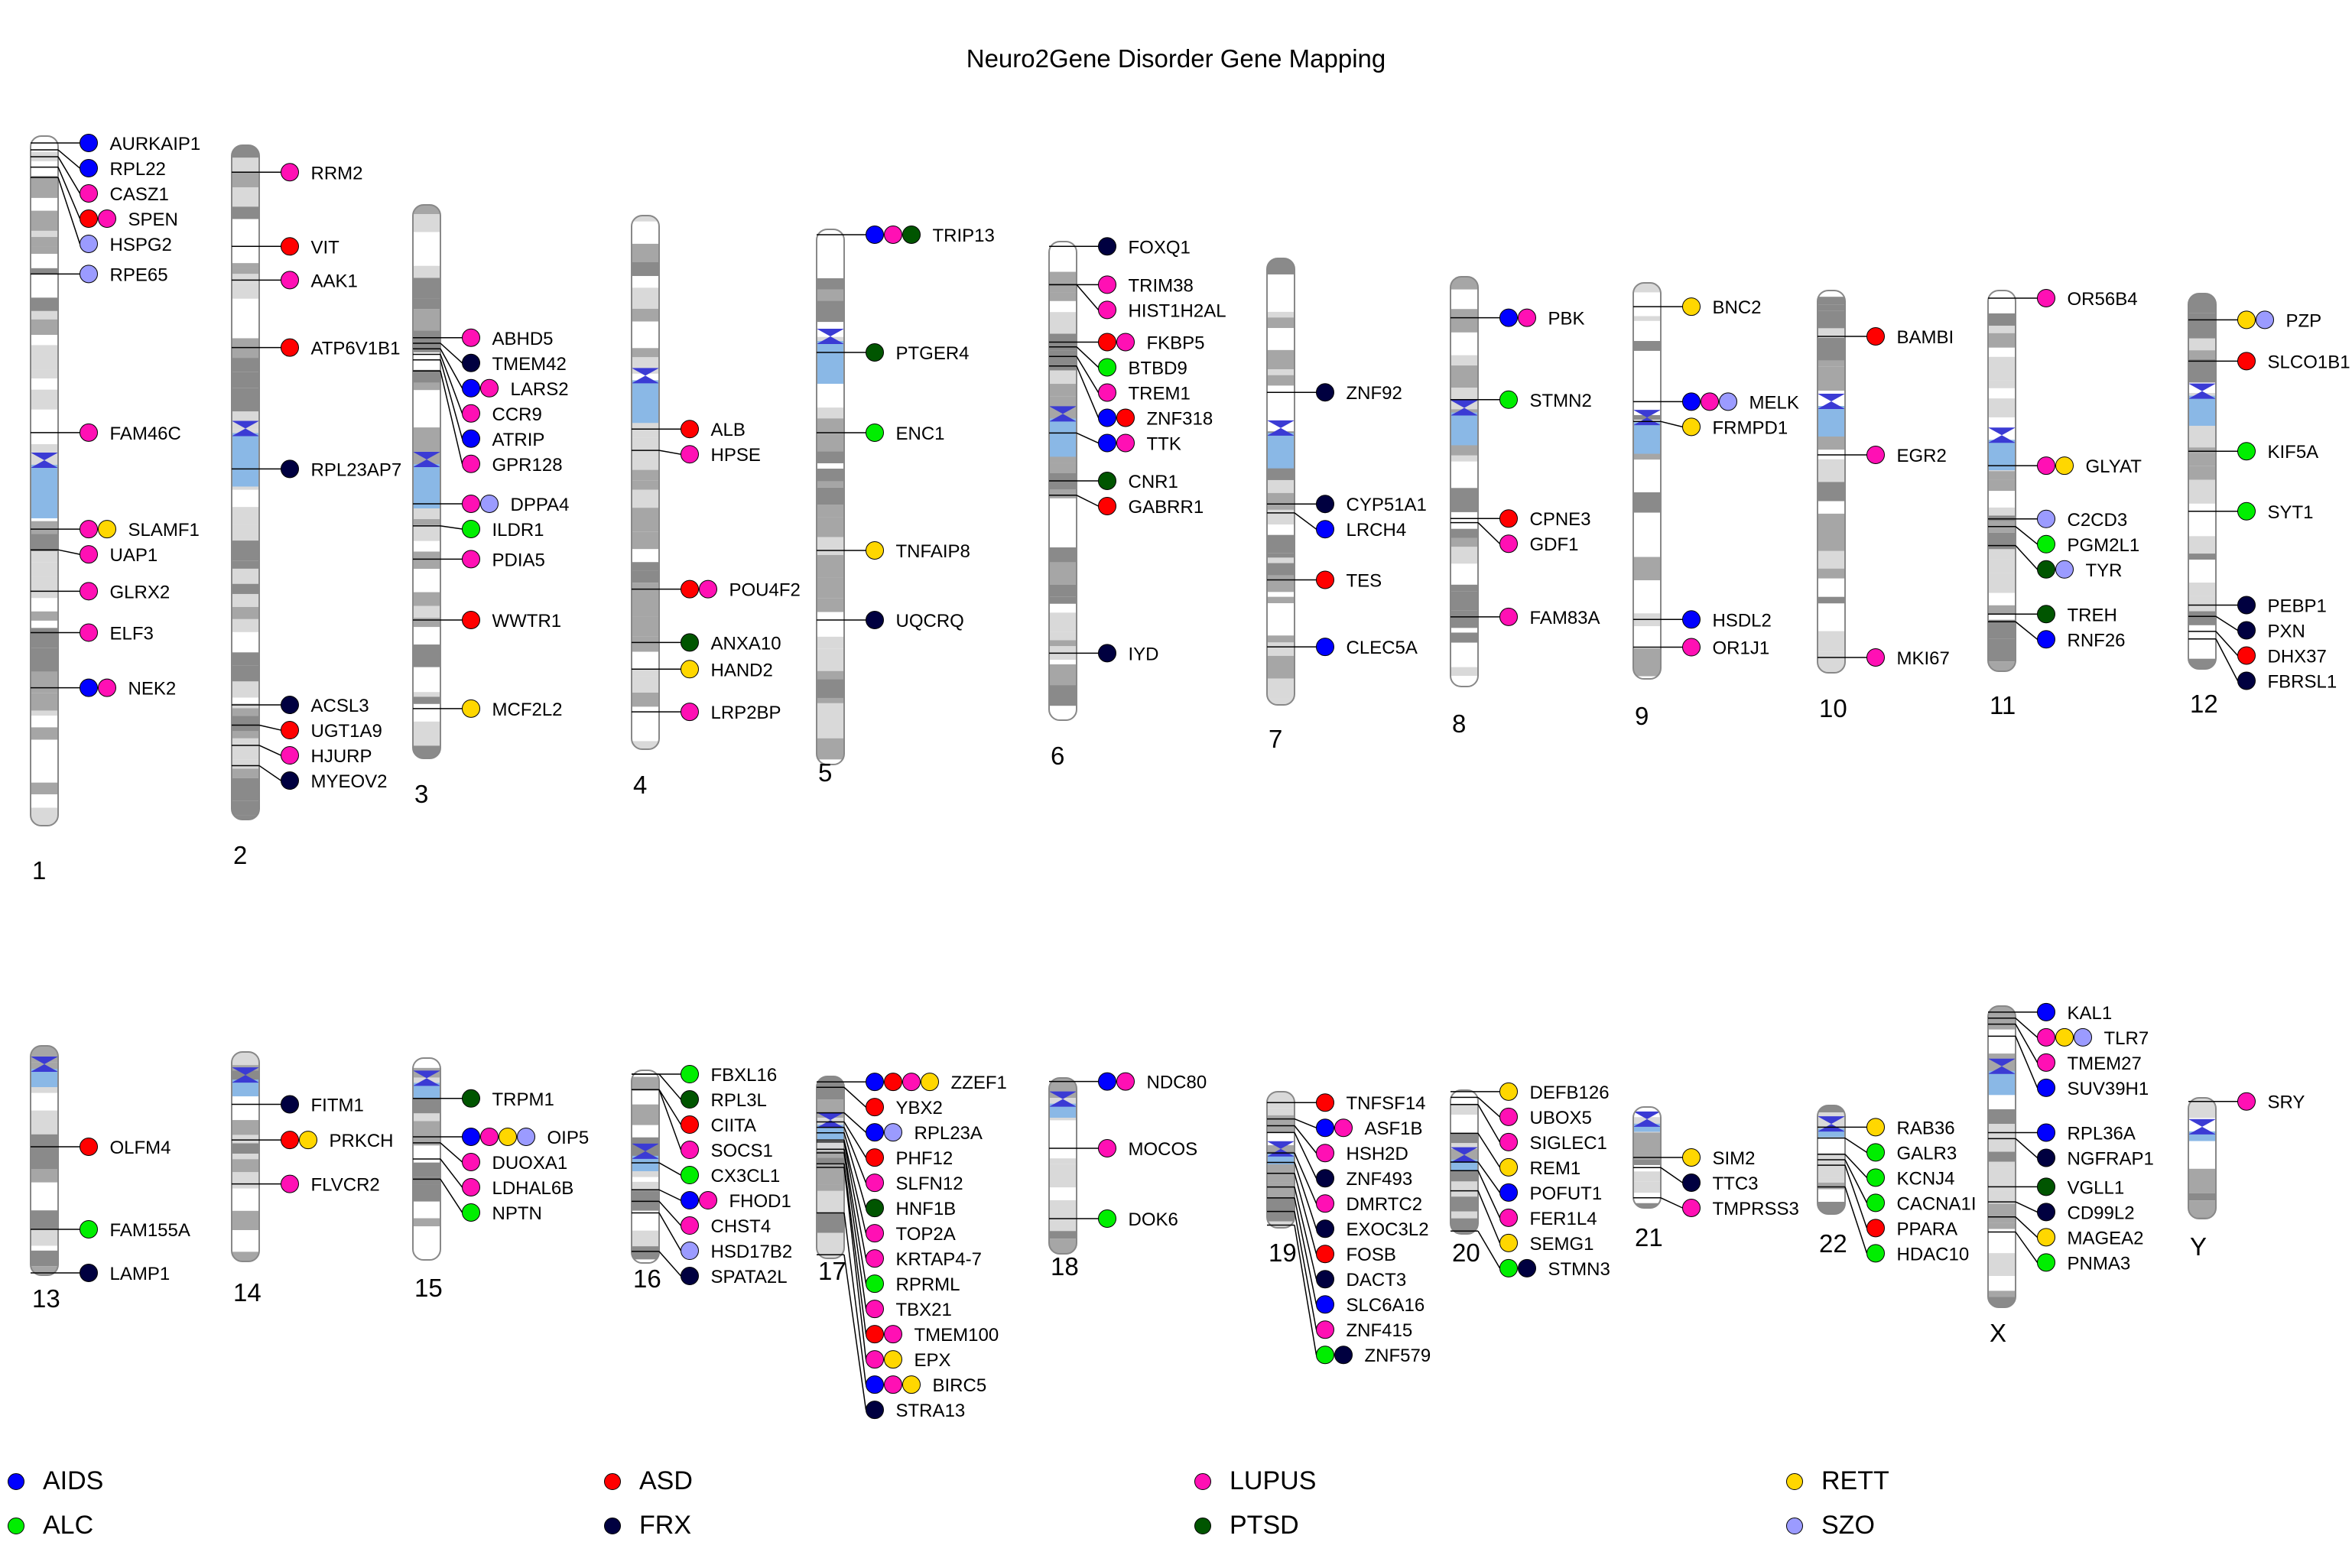  What do you see at coordinates (349, 781) in the screenshot?
I see `gene-label: MYEOV2` at bounding box center [349, 781].